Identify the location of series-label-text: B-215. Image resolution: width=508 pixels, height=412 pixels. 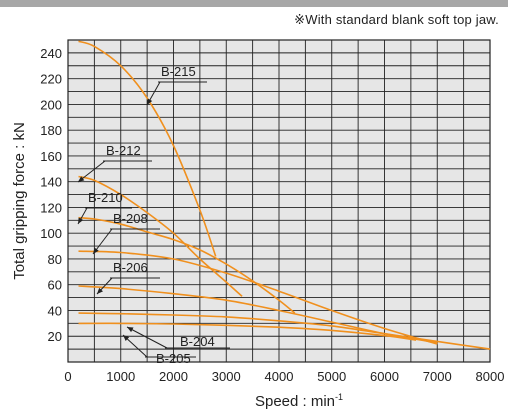
(178, 71).